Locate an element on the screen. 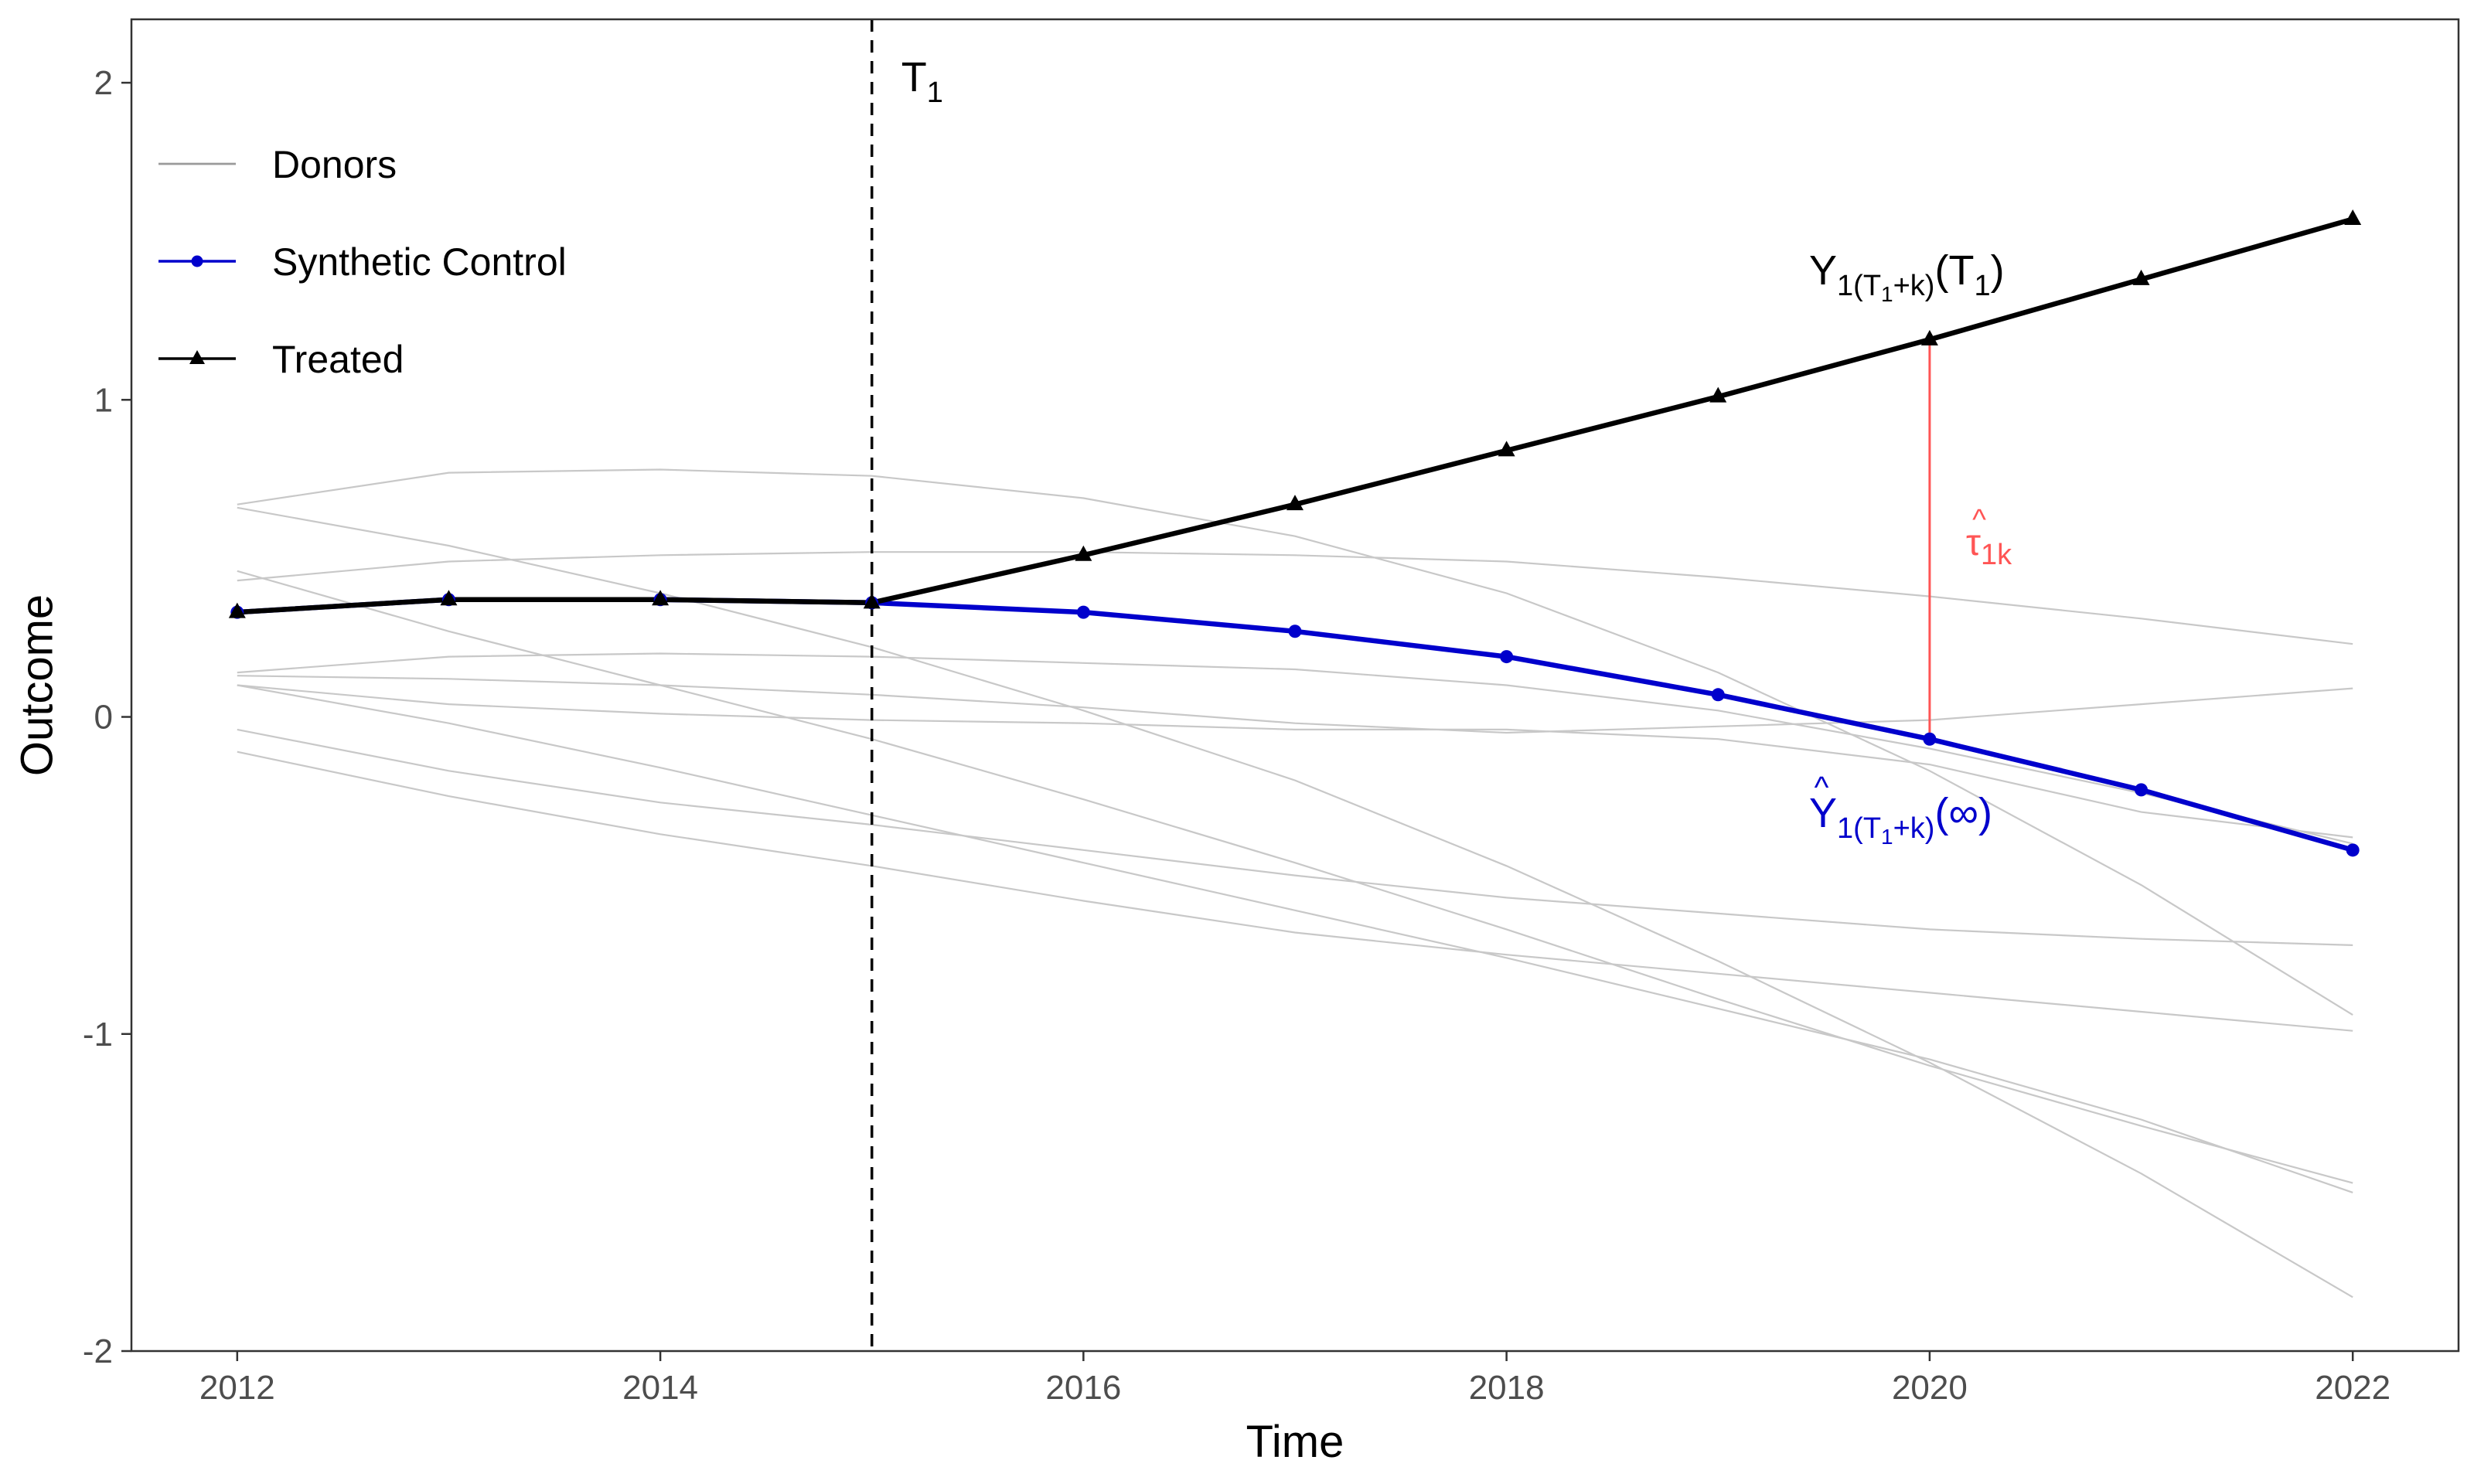  x-tick-label: 2018 is located at coordinates (1507, 1388).